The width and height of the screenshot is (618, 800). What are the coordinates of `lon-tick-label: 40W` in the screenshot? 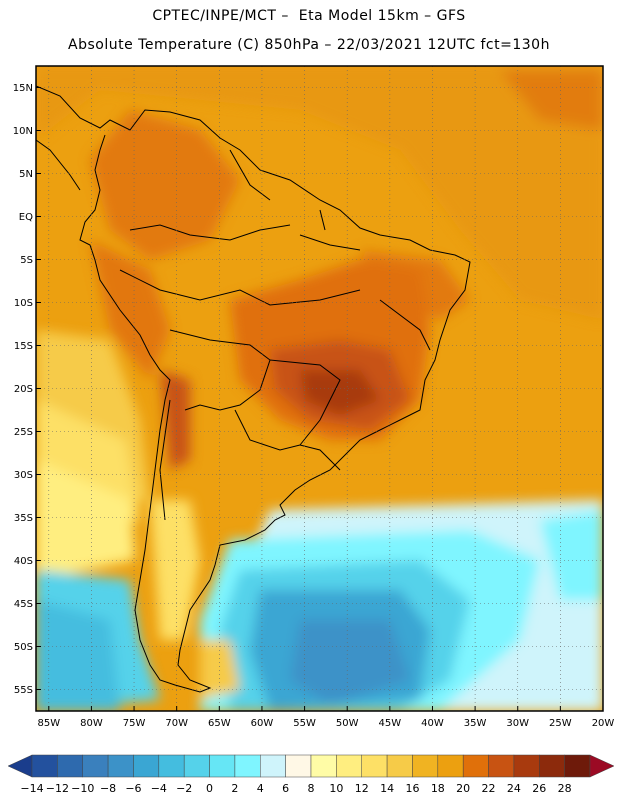 It's located at (432, 723).